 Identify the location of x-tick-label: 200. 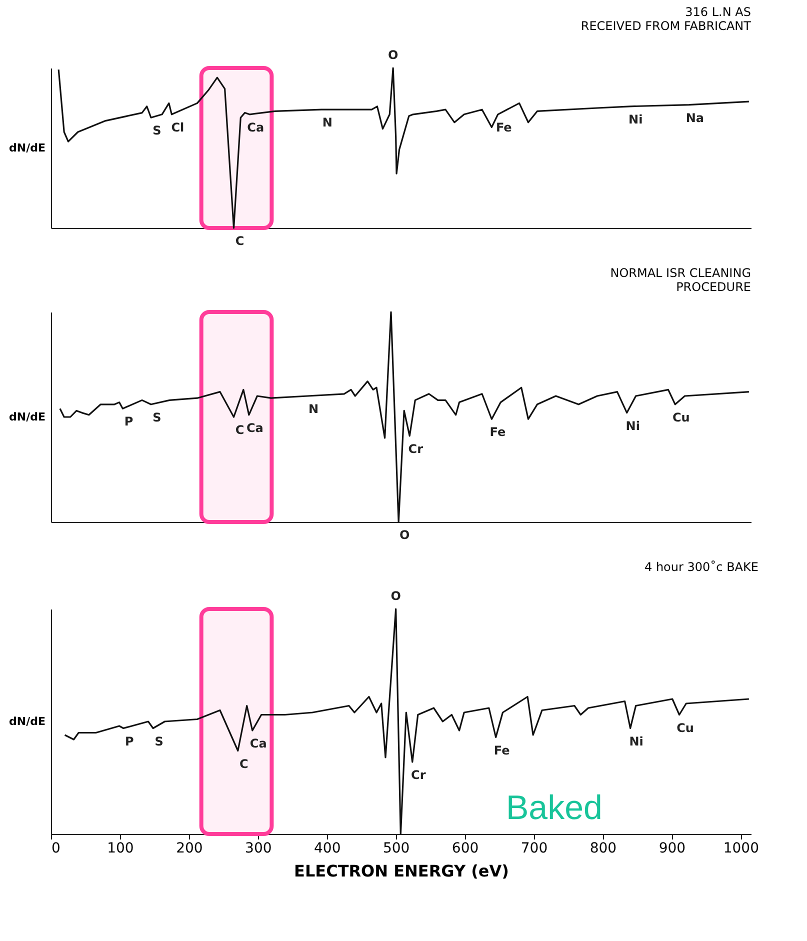
(189, 848).